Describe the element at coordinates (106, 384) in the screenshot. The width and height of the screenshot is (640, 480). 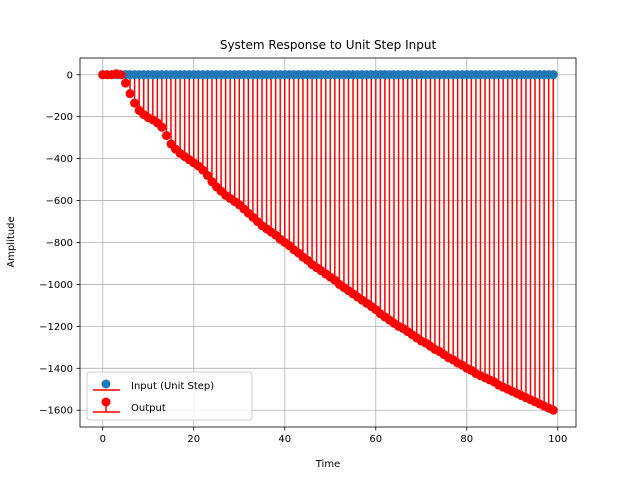
I see `legend-input-marker` at that location.